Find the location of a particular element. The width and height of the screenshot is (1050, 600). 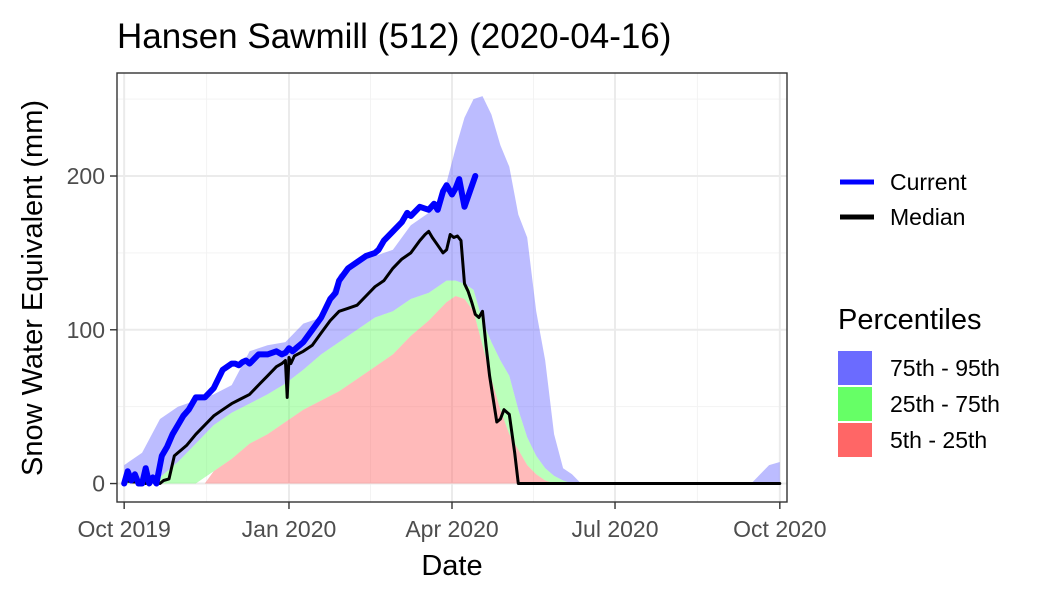

chart-title: Hansen Sawmill (512) (2020-04-16) is located at coordinates (394, 36).